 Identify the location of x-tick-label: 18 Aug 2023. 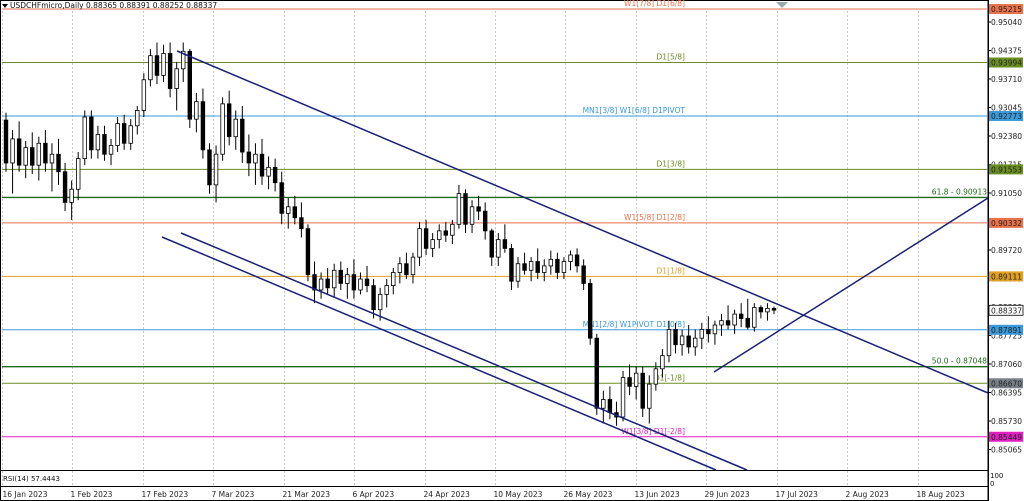
(941, 494).